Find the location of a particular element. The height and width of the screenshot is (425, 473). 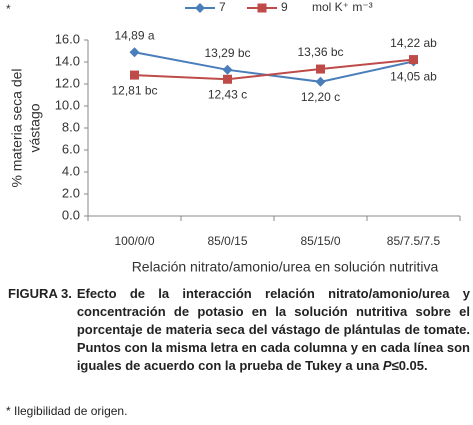

legend-label: 9 is located at coordinates (284, 7).